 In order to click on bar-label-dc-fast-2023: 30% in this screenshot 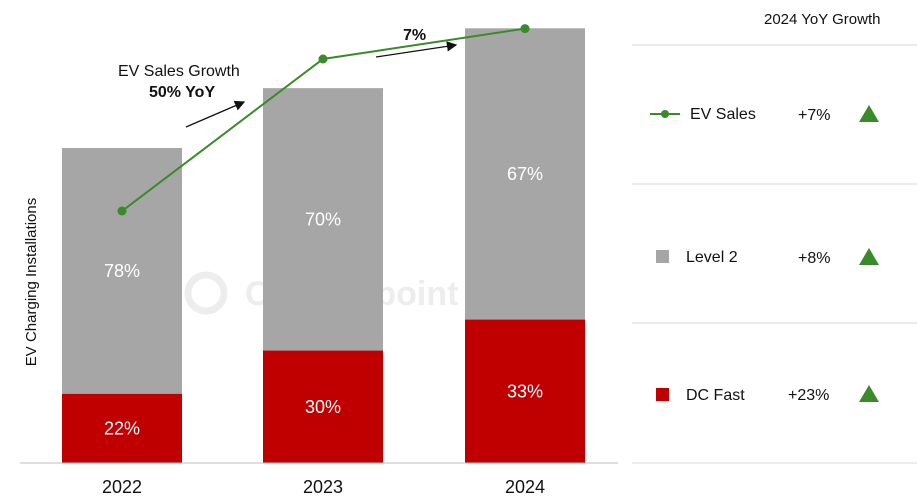, I will do `click(323, 407)`.